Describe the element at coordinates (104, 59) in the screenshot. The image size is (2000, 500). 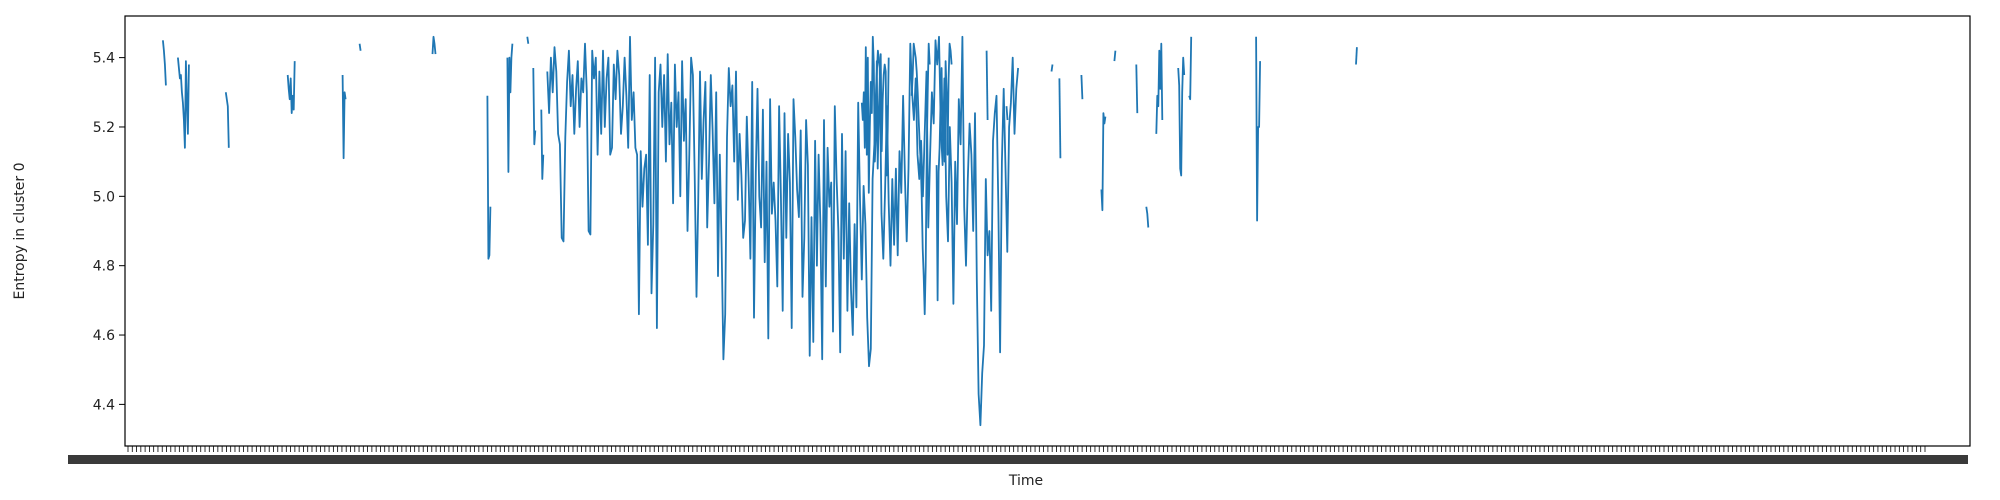
I see `y-tick-label: 5.4` at that location.